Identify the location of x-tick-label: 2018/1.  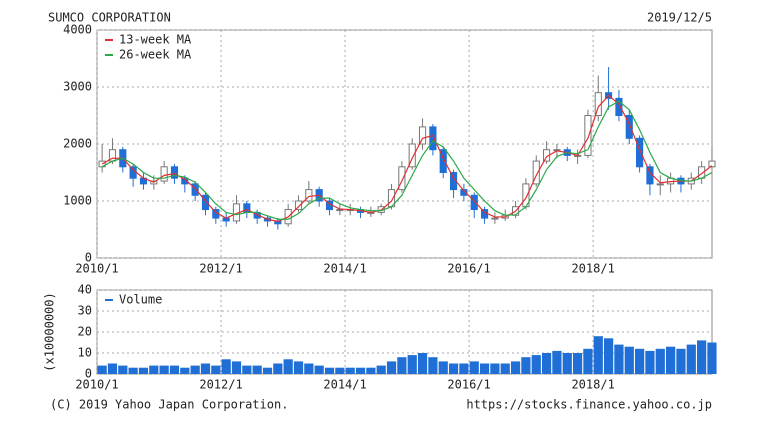
(592, 269).